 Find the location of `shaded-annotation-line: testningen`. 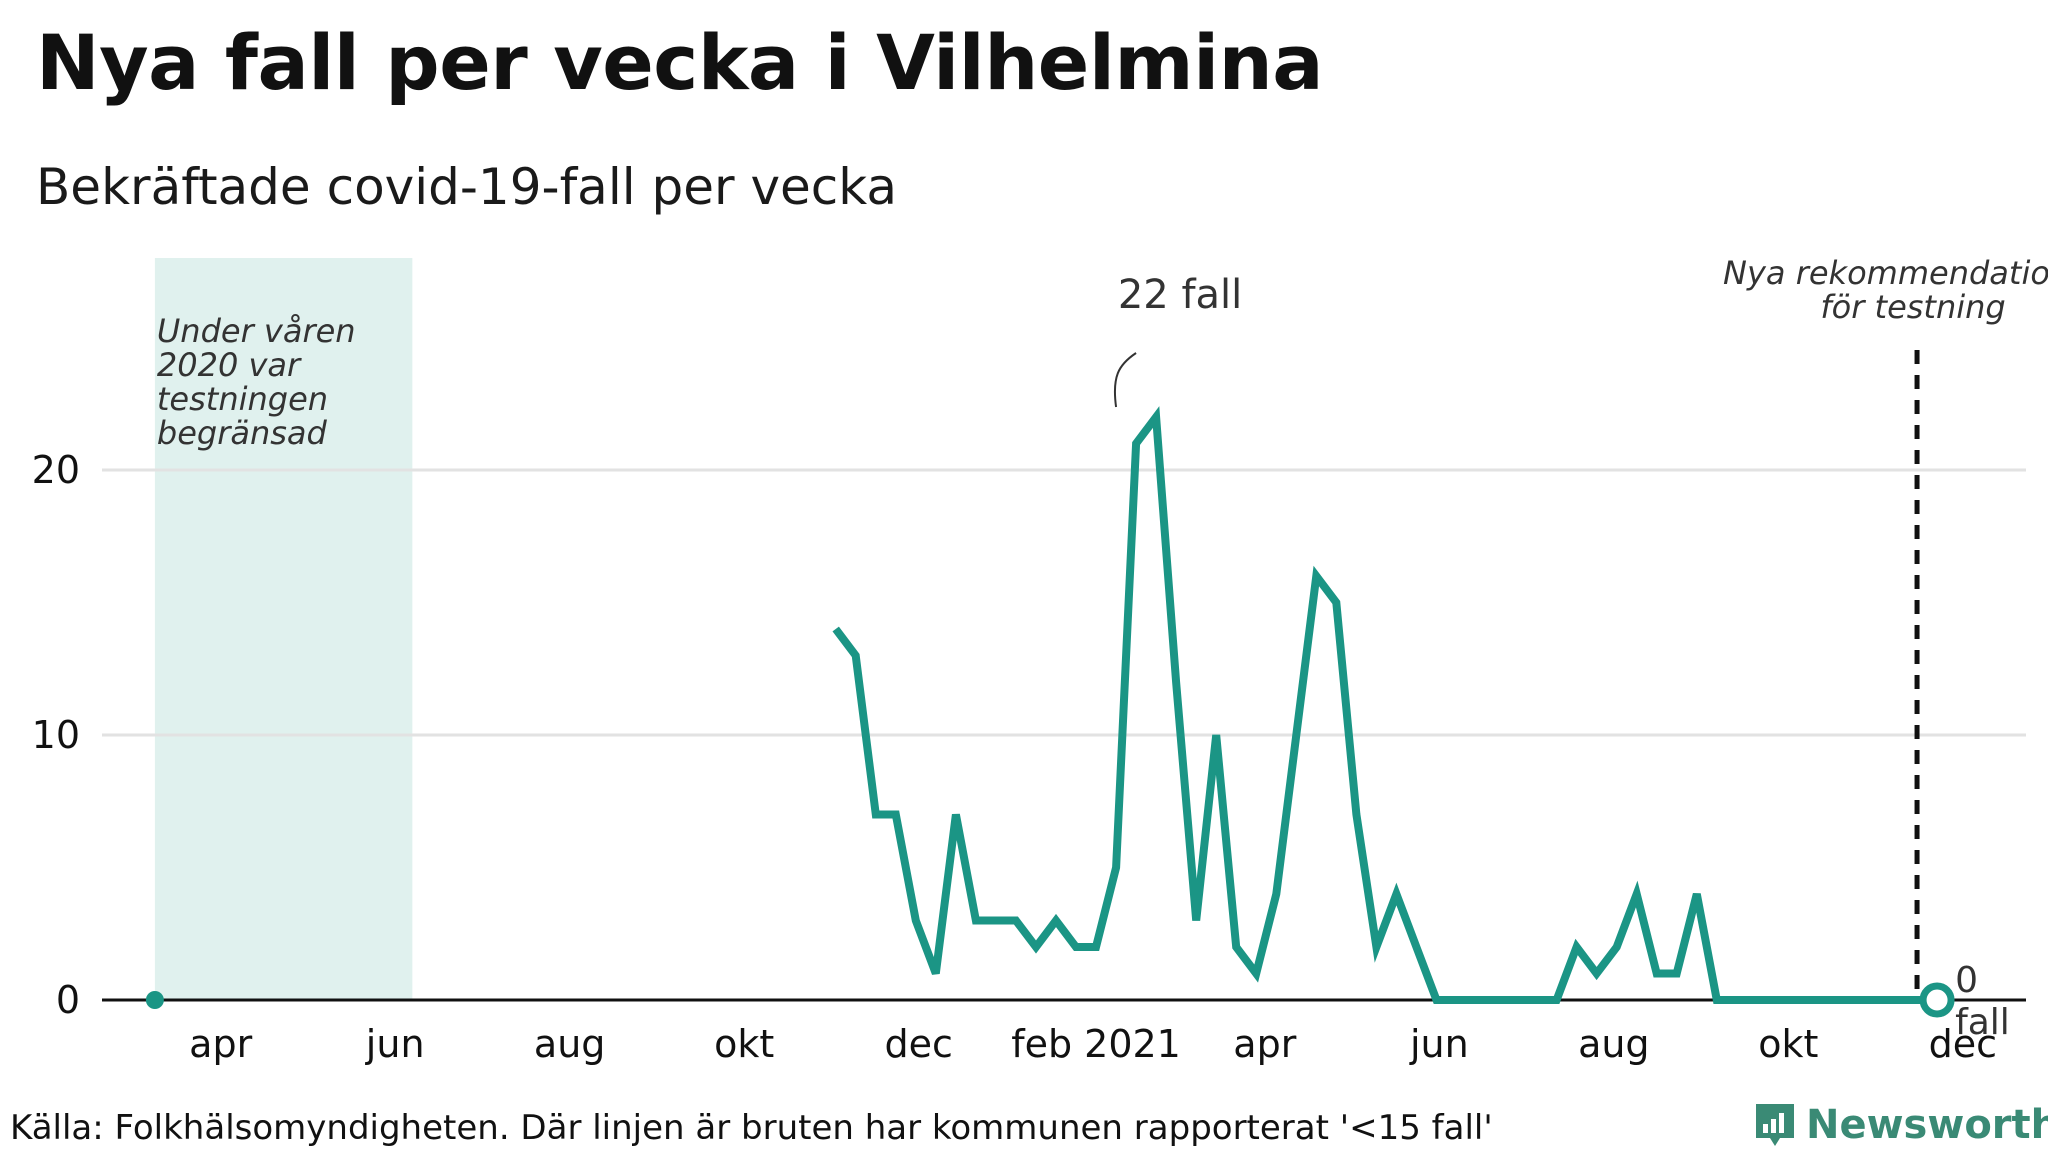

shaded-annotation-line: testningen is located at coordinates (242, 399).